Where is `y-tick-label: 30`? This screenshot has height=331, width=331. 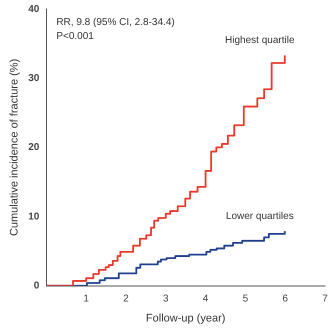
y-tick-label: 30 is located at coordinates (34, 78).